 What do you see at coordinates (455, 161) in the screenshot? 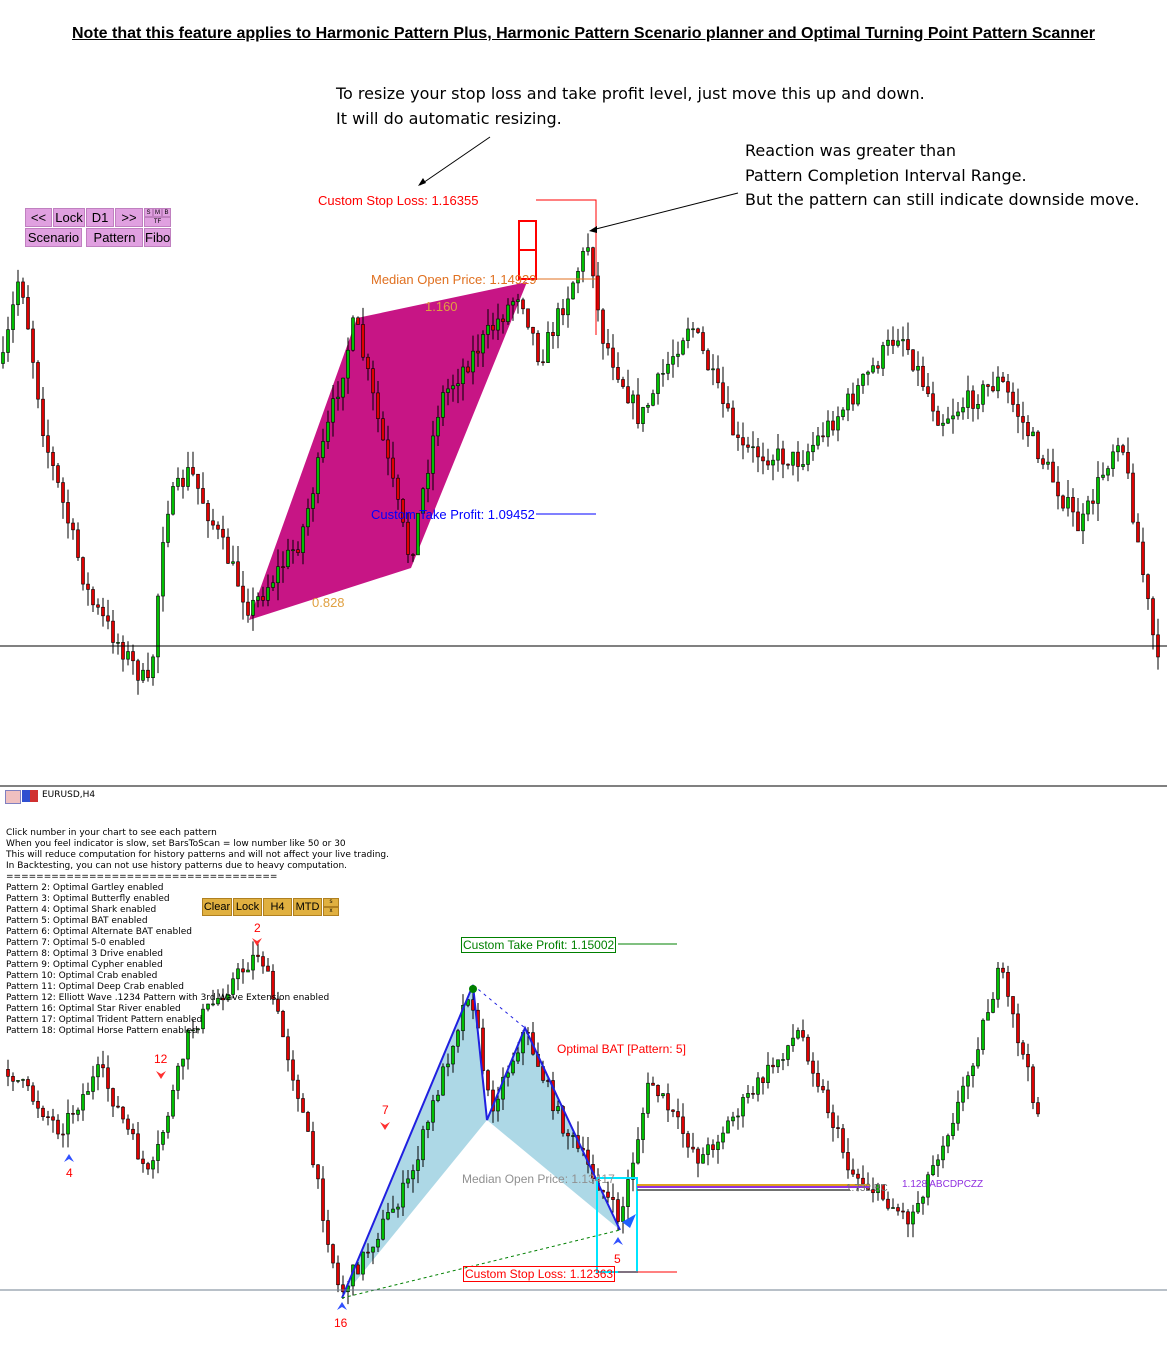
I see `pointer-arrow` at bounding box center [455, 161].